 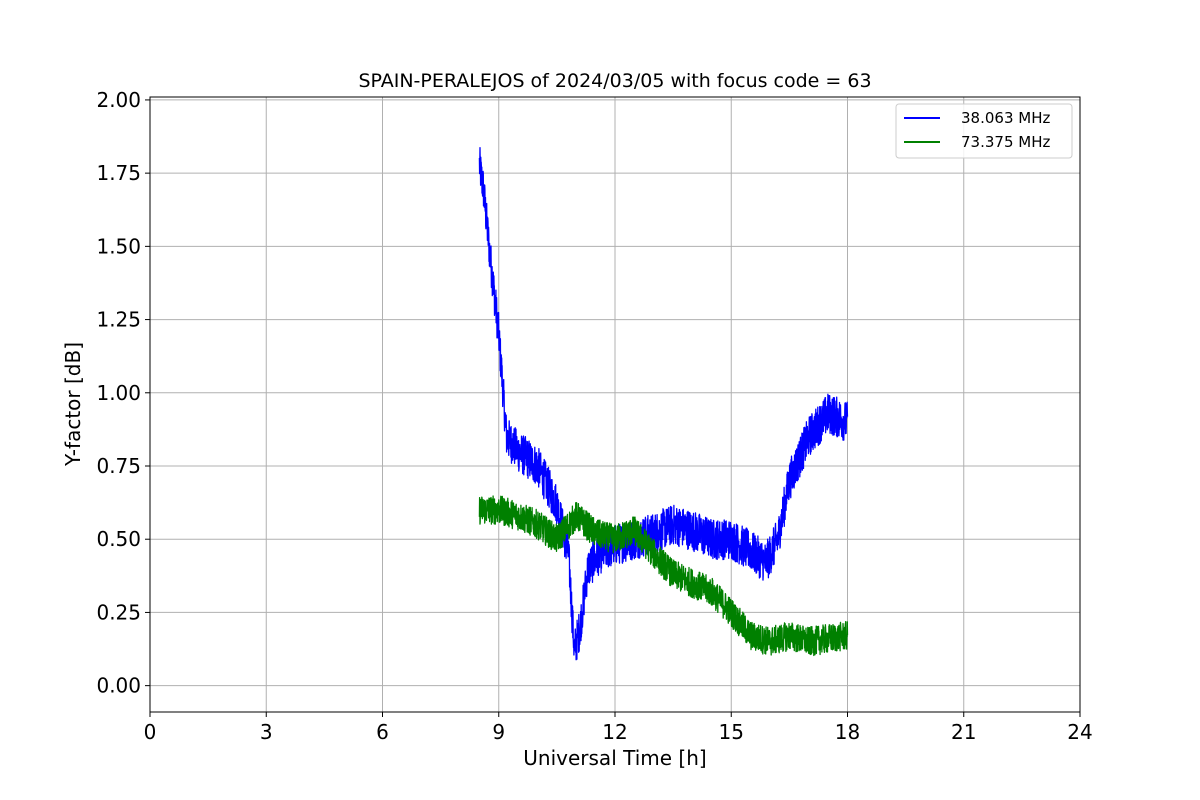 What do you see at coordinates (847, 732) in the screenshot?
I see `x-tick-label: 18` at bounding box center [847, 732].